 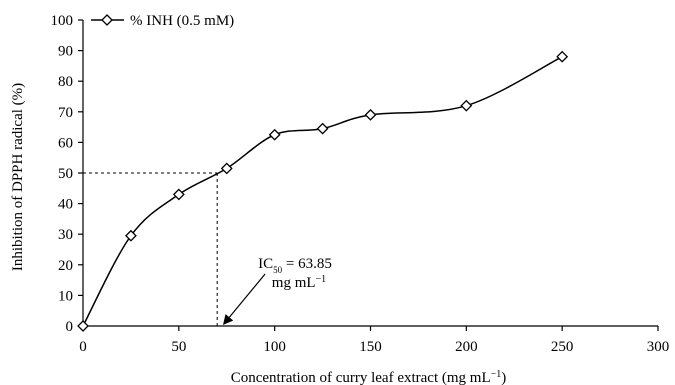 I want to click on x-tick-label: 200, so click(x=466, y=347).